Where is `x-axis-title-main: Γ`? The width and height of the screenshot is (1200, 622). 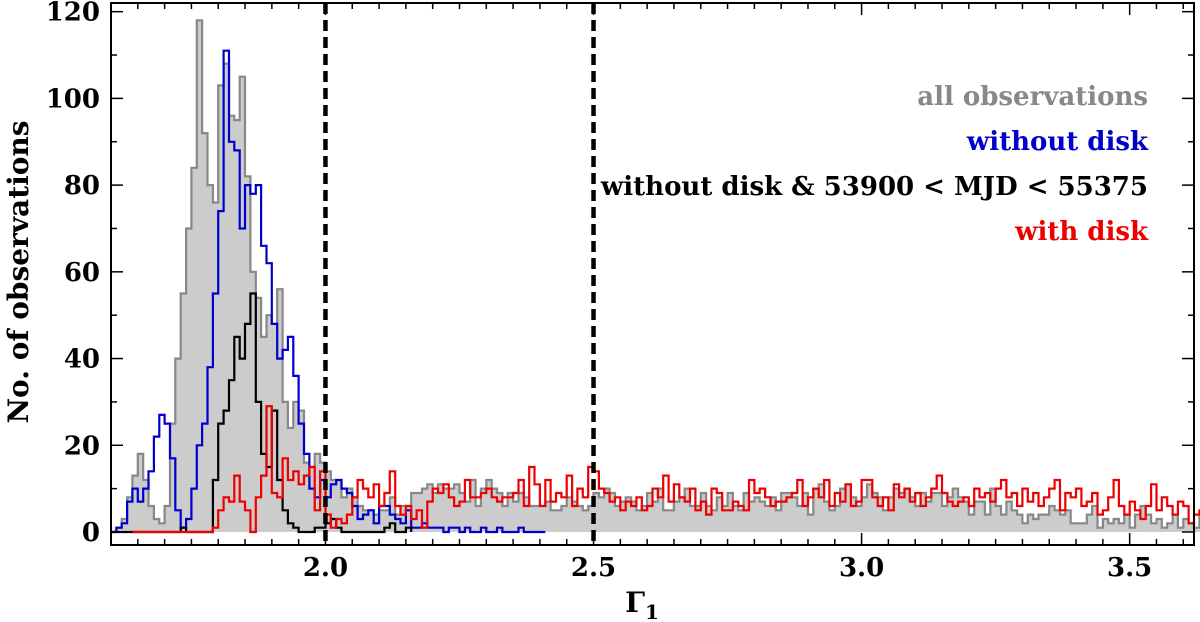
x-axis-title-main: Γ is located at coordinates (635, 602).